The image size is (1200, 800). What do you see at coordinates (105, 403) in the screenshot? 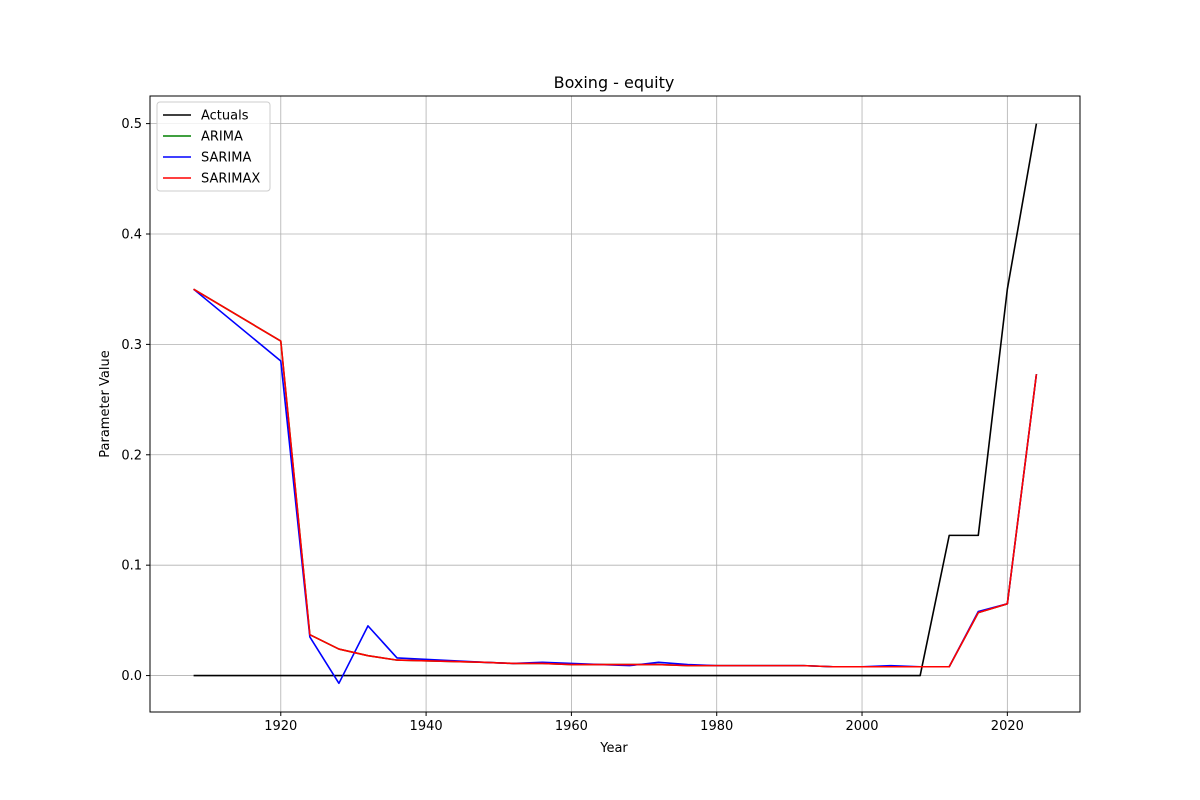
I see `y-axis-label: Parameter Value` at bounding box center [105, 403].